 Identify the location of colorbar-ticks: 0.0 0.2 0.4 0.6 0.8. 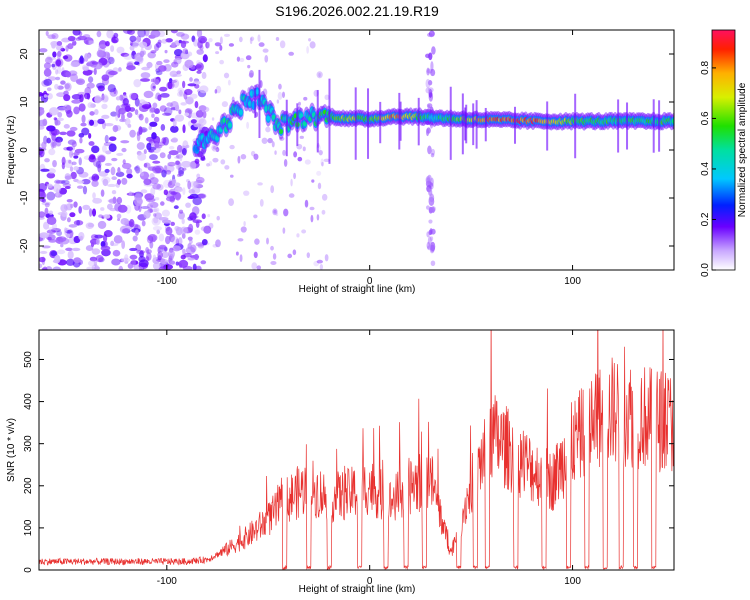
(708, 169).